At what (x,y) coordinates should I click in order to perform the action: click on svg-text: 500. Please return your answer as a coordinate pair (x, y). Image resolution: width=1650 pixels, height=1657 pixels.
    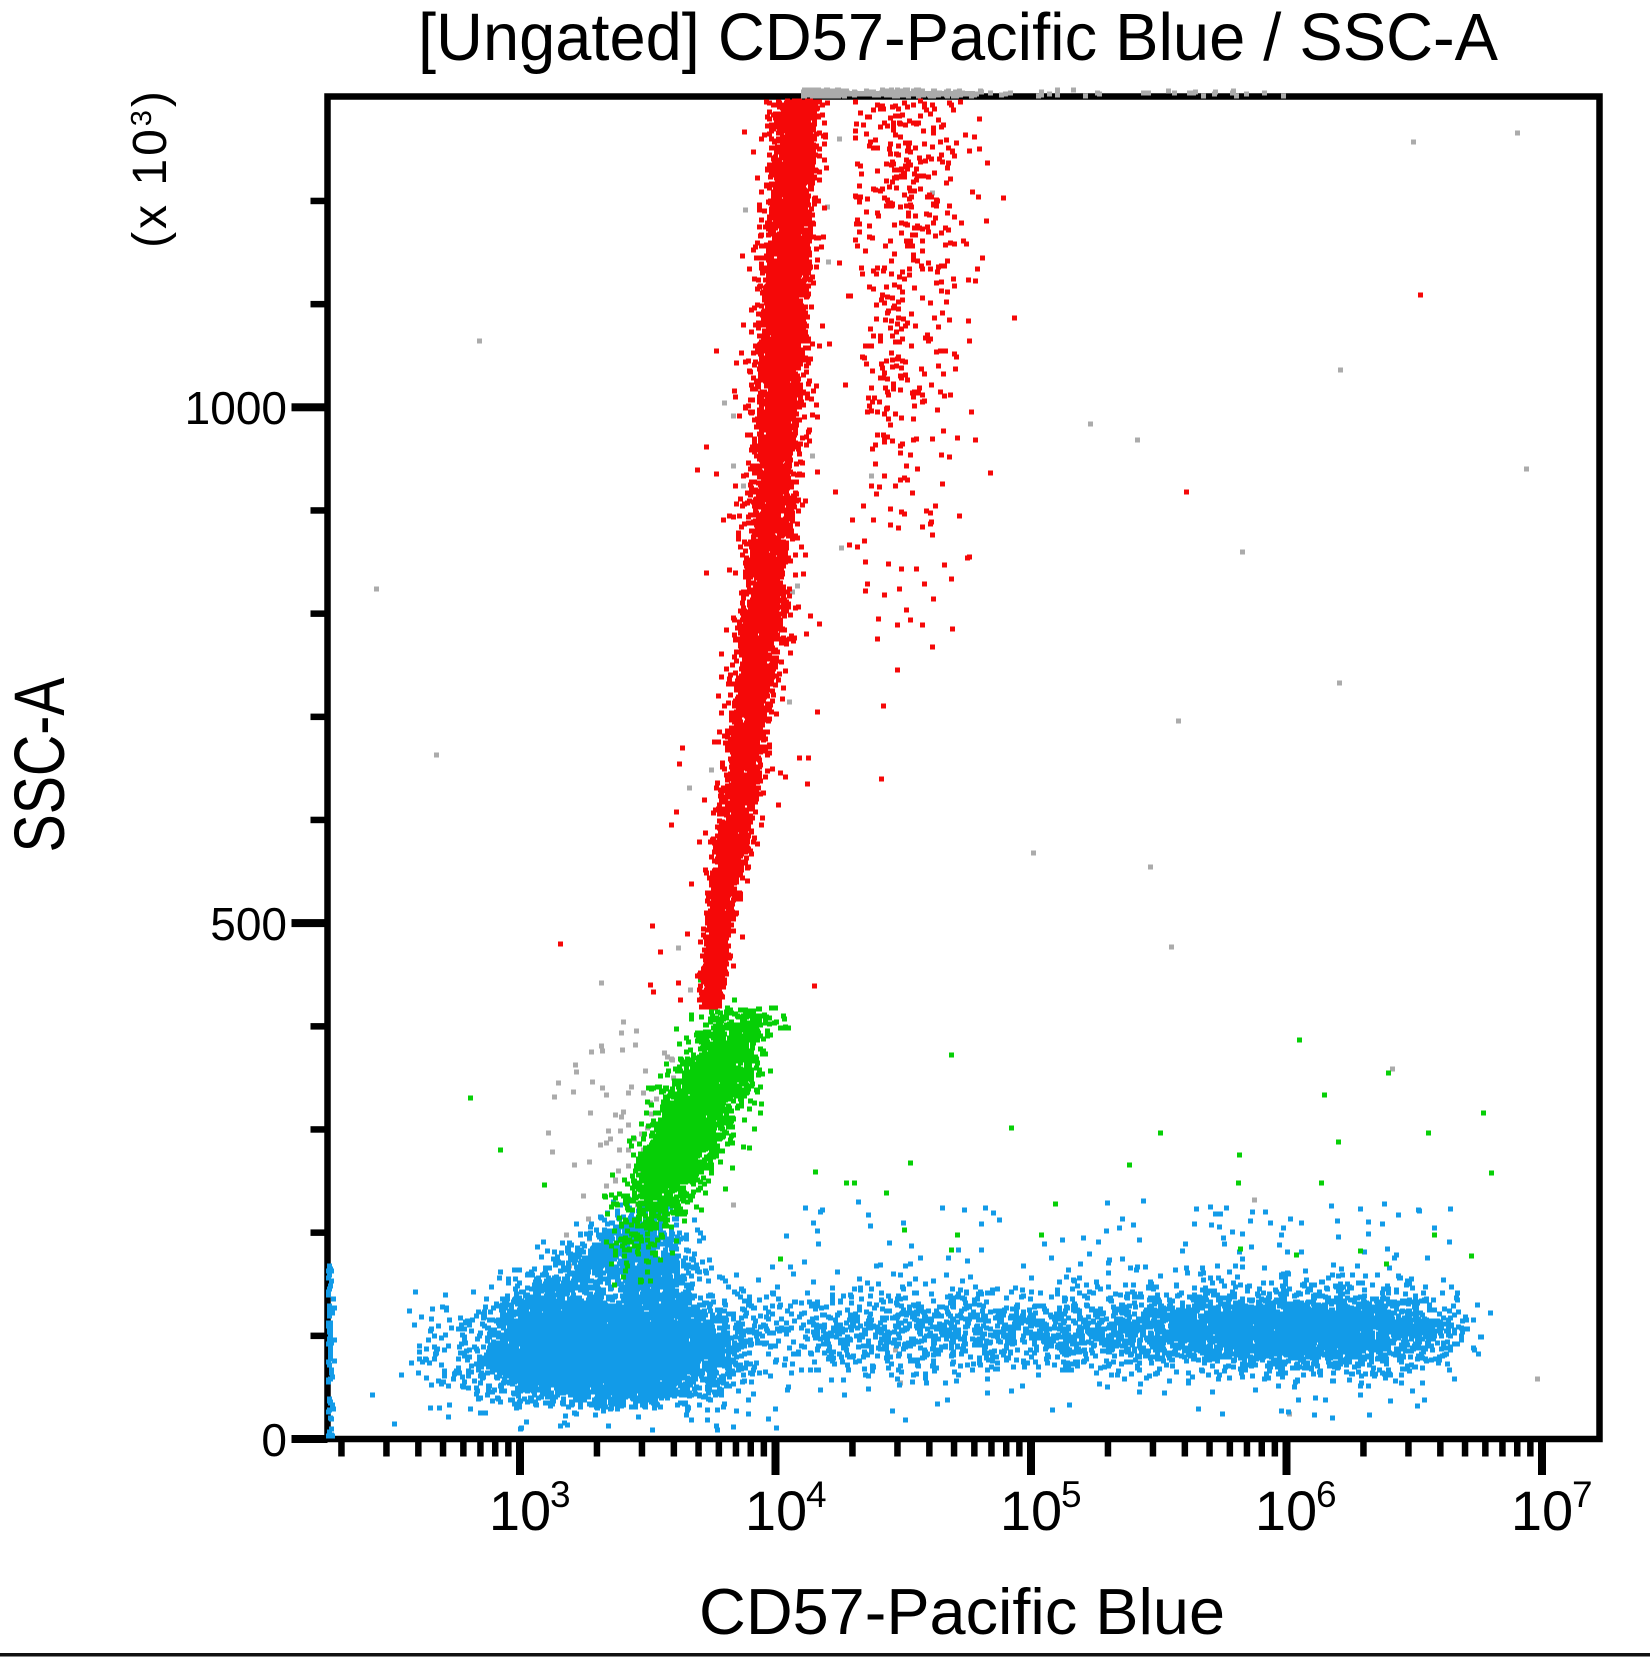
    Looking at the image, I should click on (248, 924).